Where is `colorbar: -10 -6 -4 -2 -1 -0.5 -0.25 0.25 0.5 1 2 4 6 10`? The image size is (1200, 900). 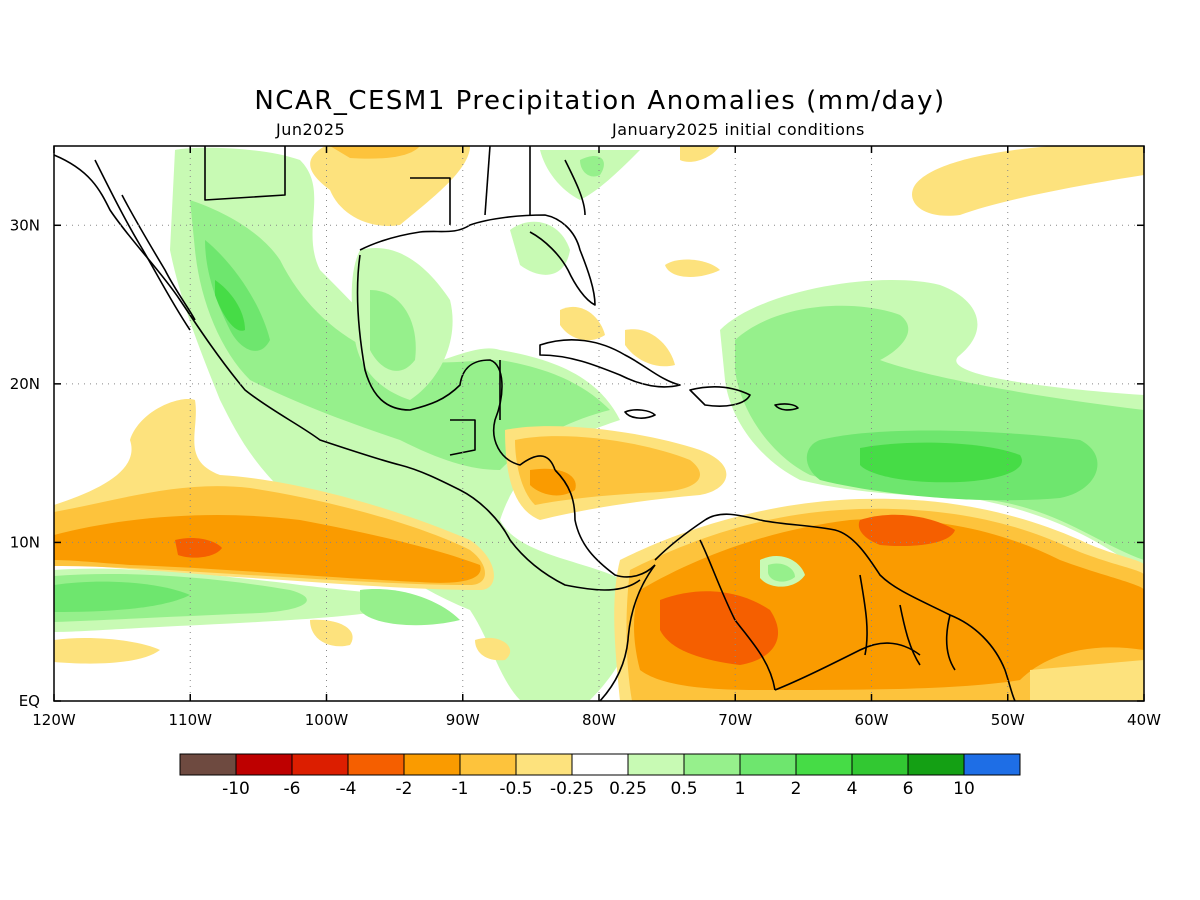 colorbar: -10 -6 -4 -2 -1 -0.5 -0.25 0.25 0.5 1 2 4 6 10 is located at coordinates (600, 776).